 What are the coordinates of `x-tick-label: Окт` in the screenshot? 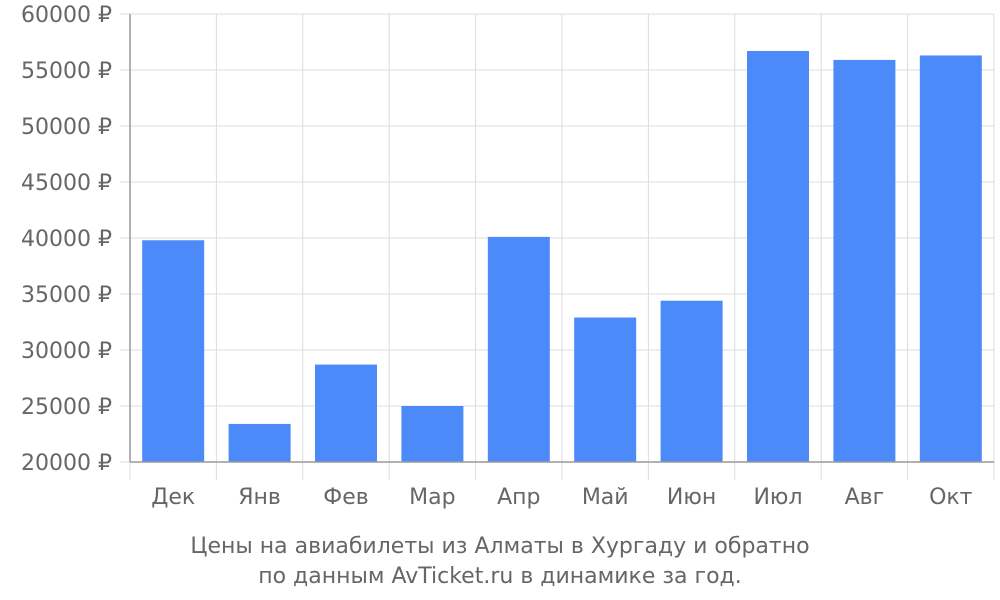 It's located at (951, 497).